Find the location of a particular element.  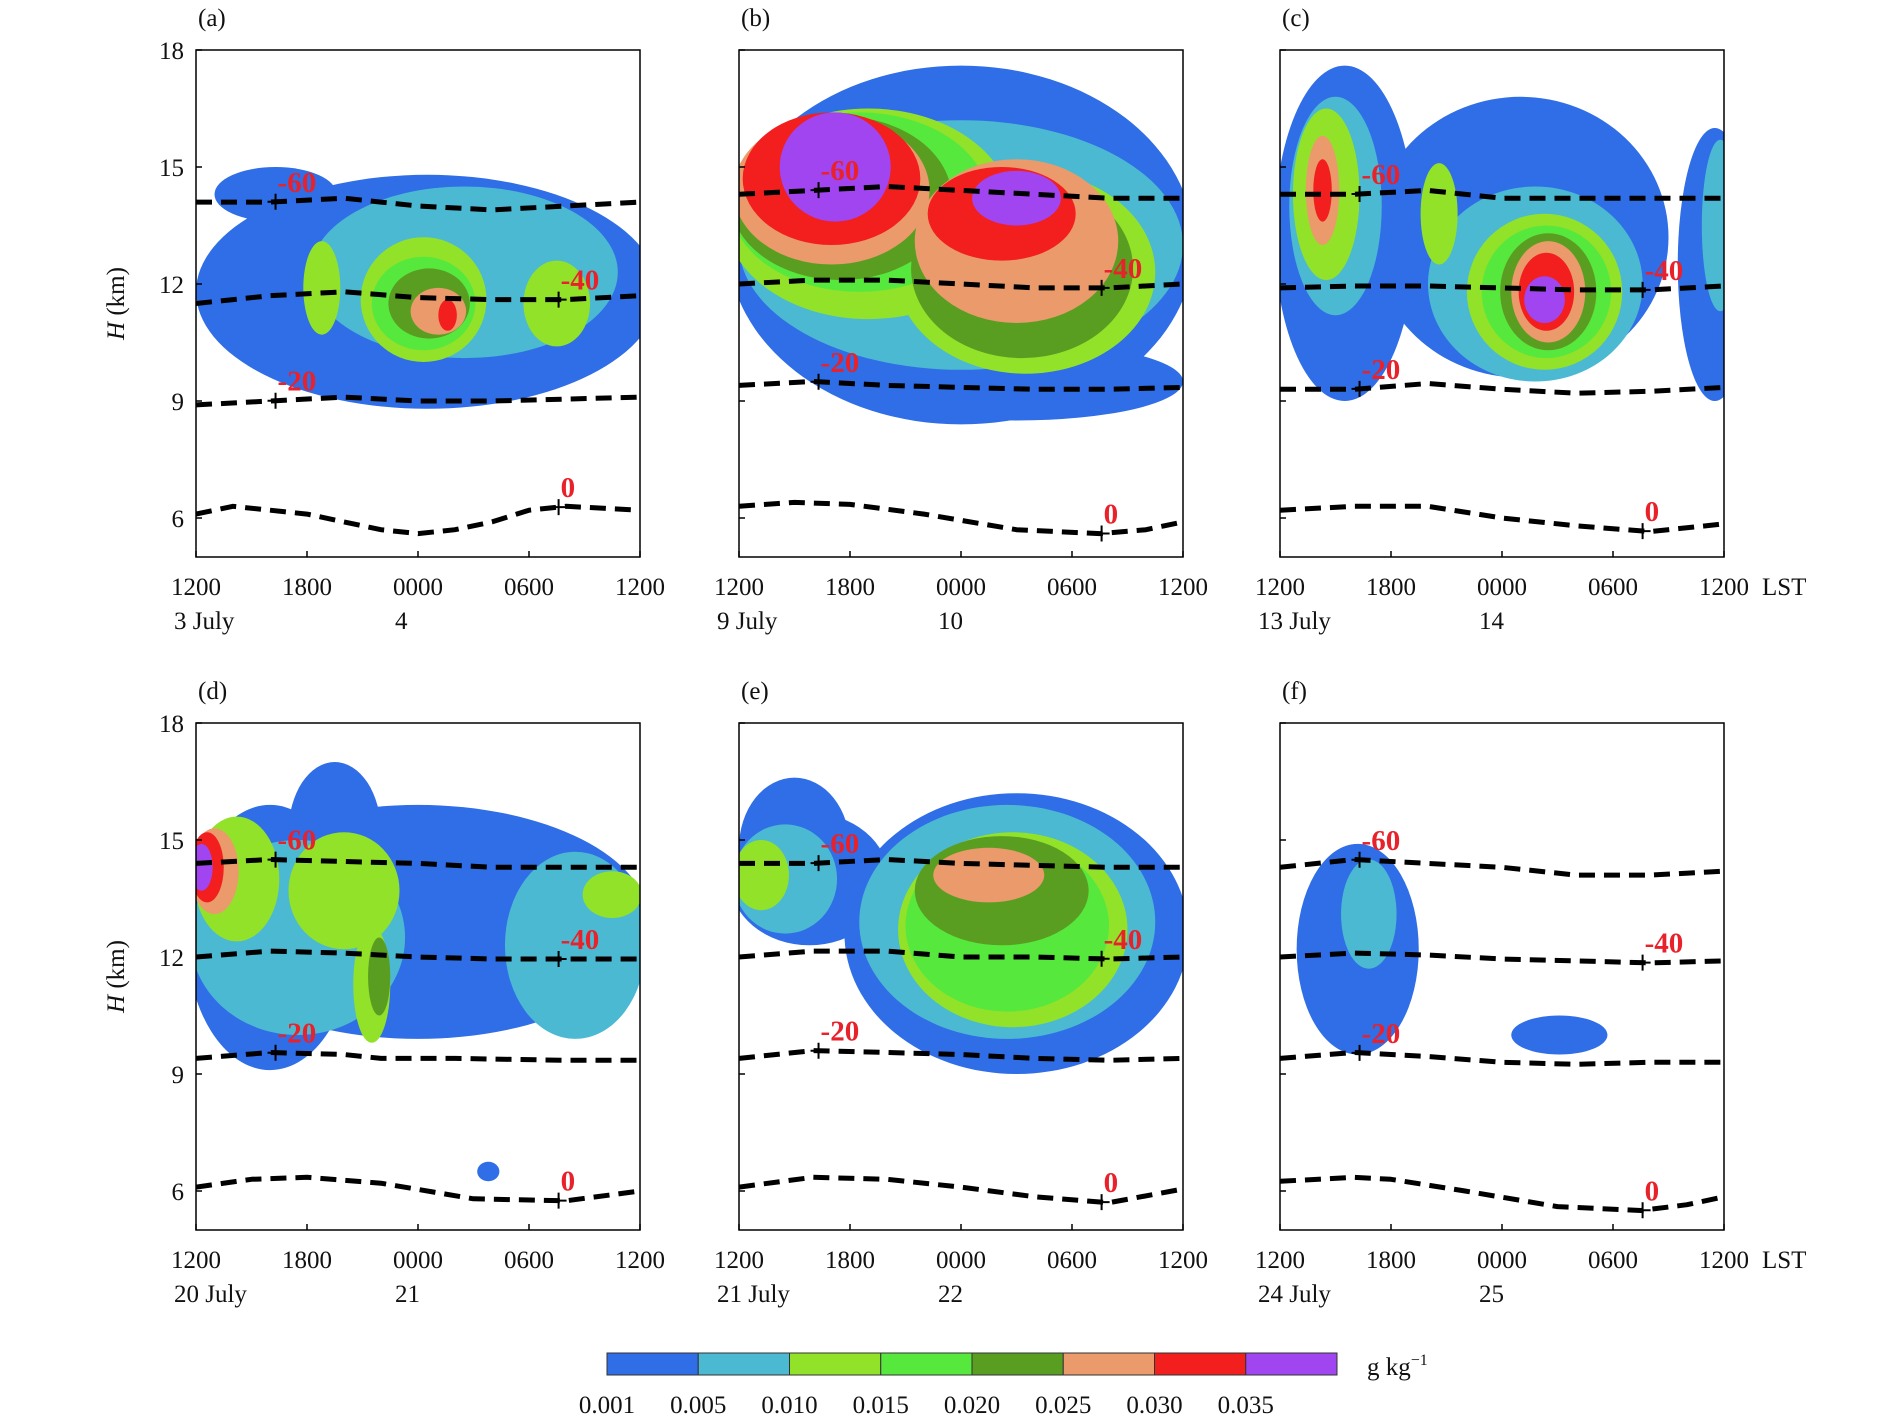

colorbar-unit: g kg−1 is located at coordinates (1397, 1366).